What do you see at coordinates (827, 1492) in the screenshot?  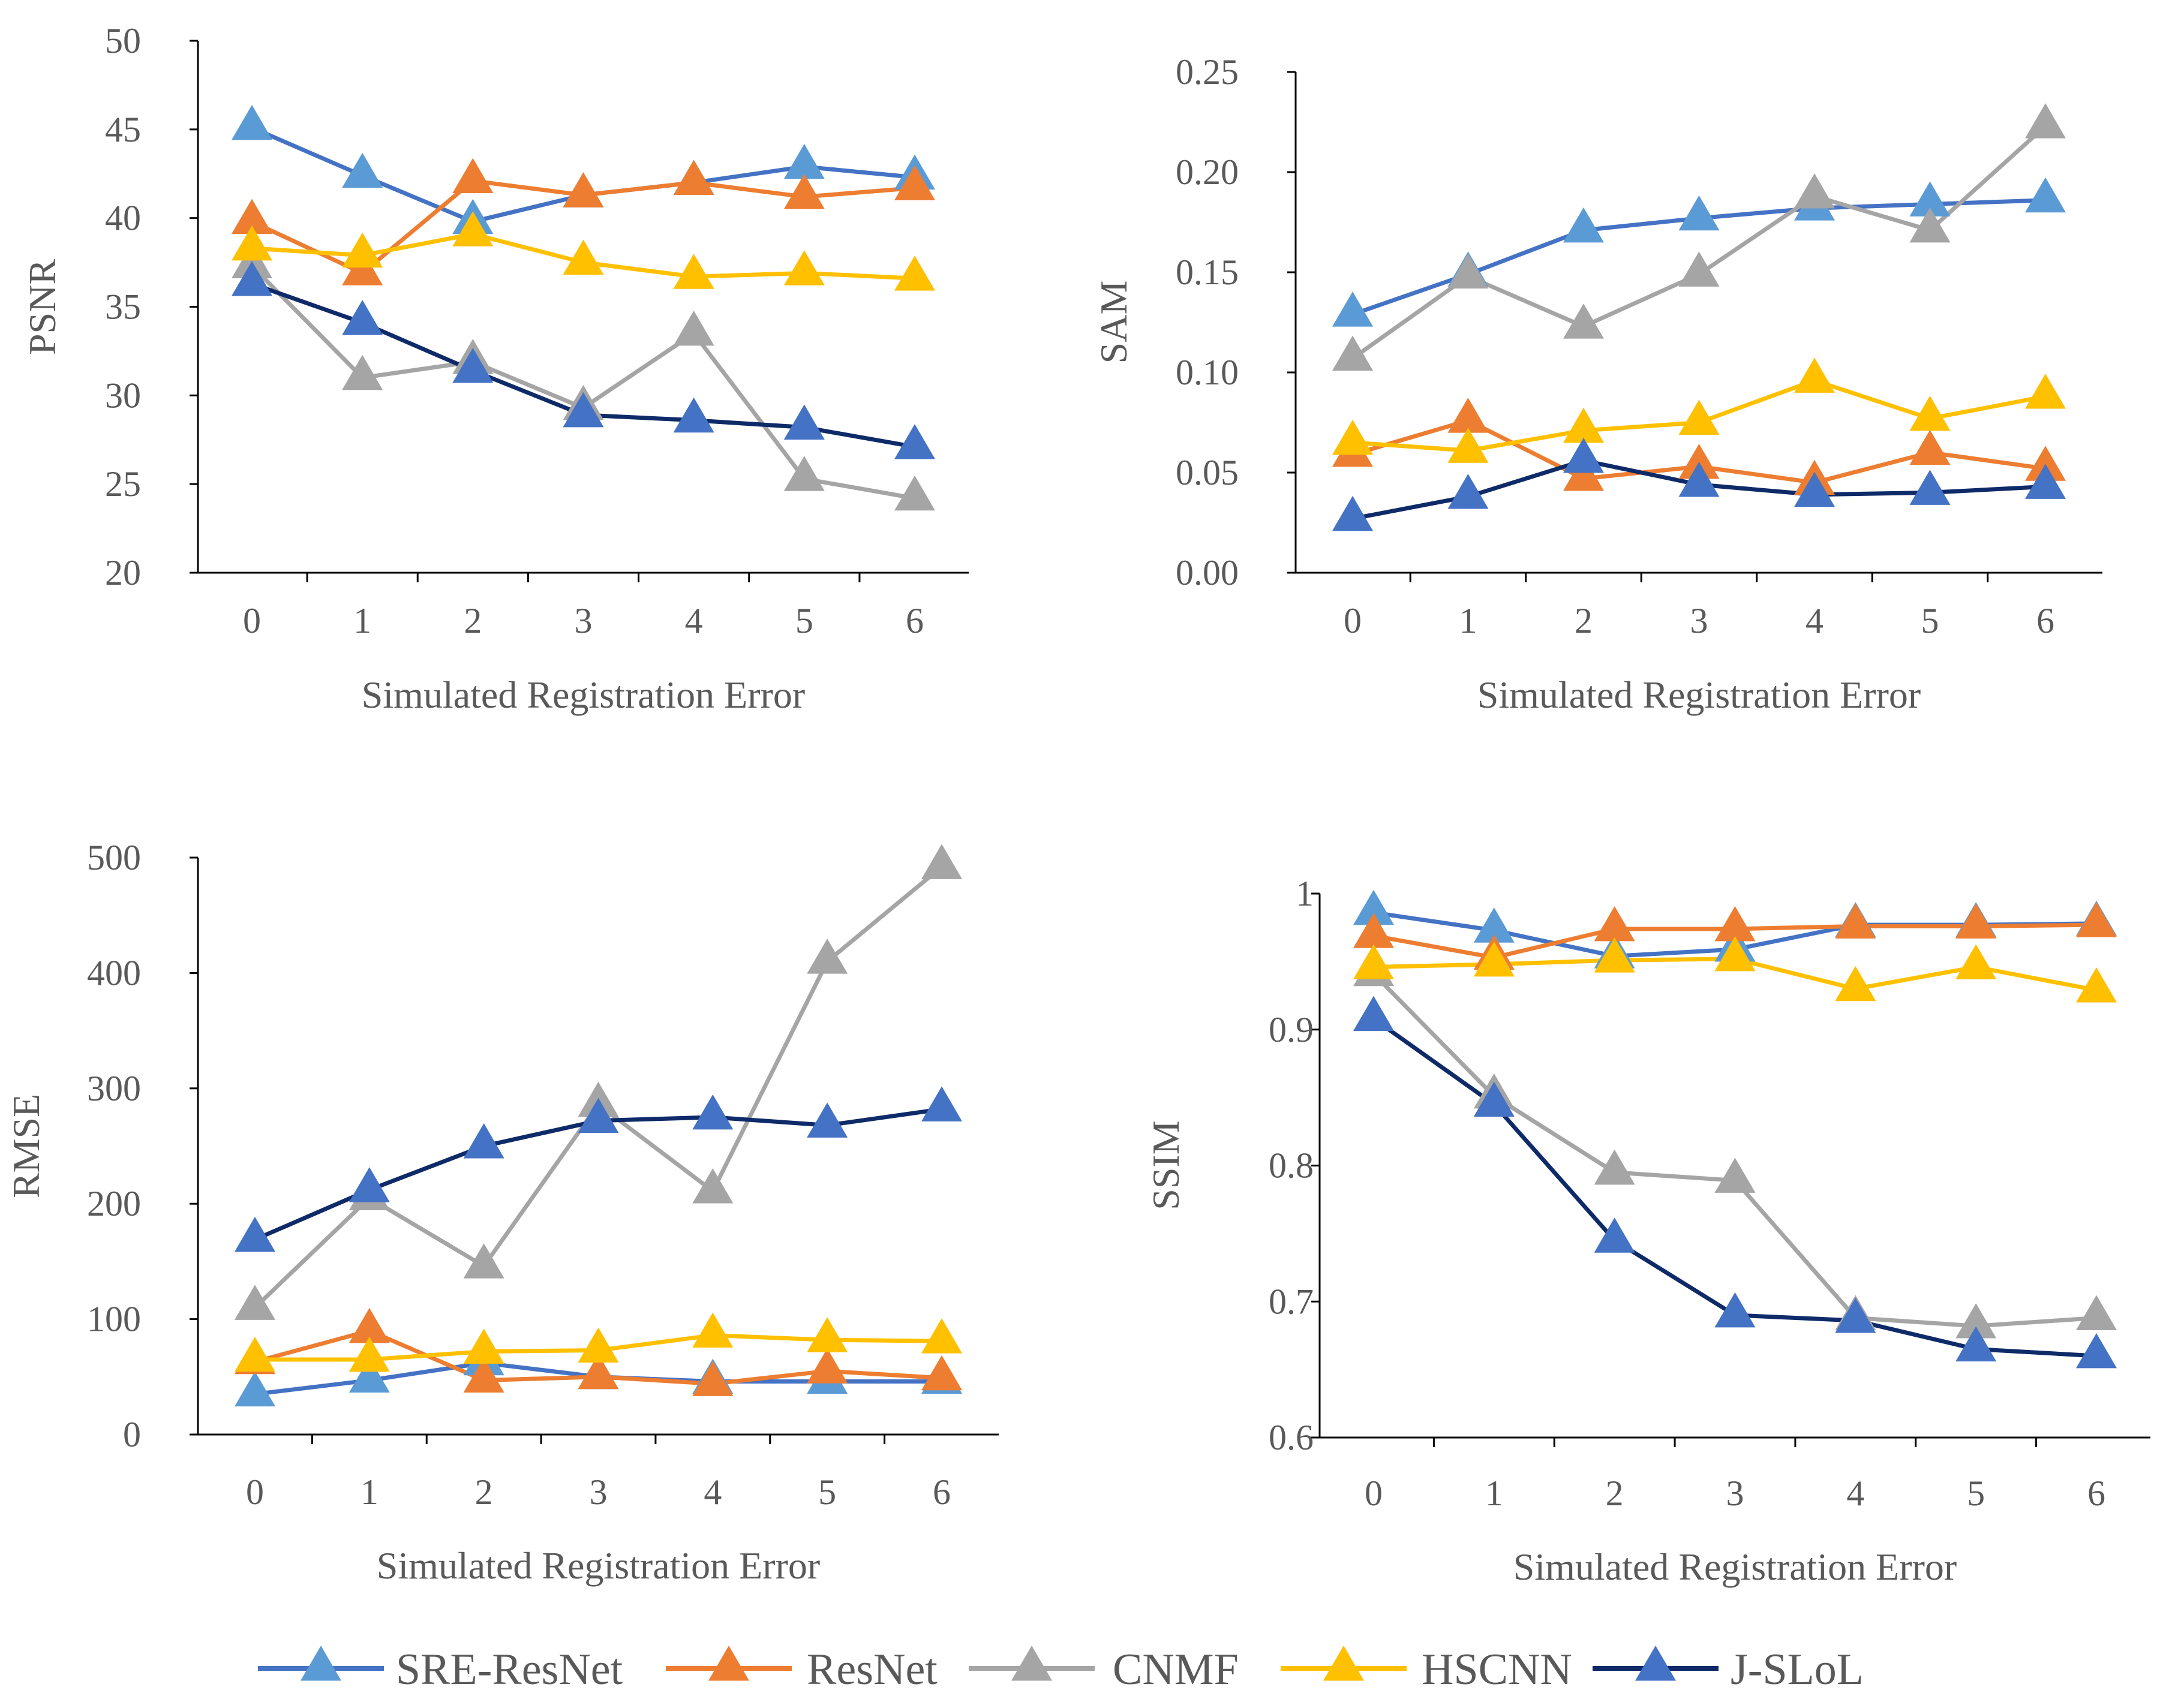 I see `rmse-x-tick-label: 5` at bounding box center [827, 1492].